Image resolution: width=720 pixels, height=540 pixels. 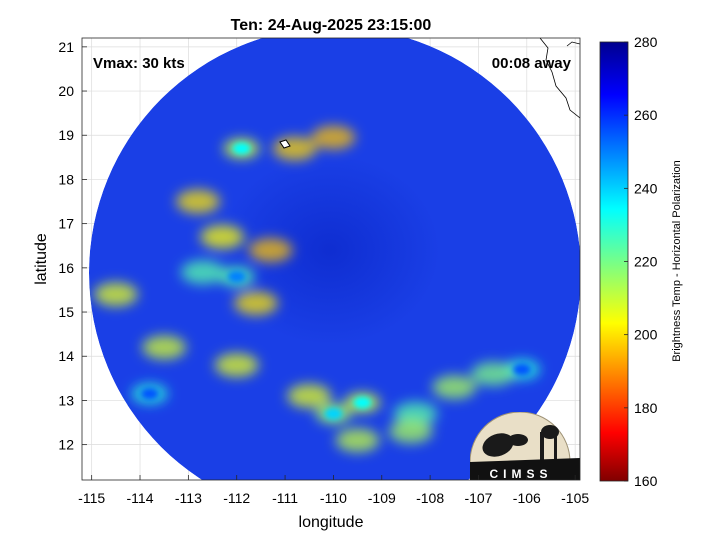 I want to click on x-tick-label: -106, so click(x=527, y=498).